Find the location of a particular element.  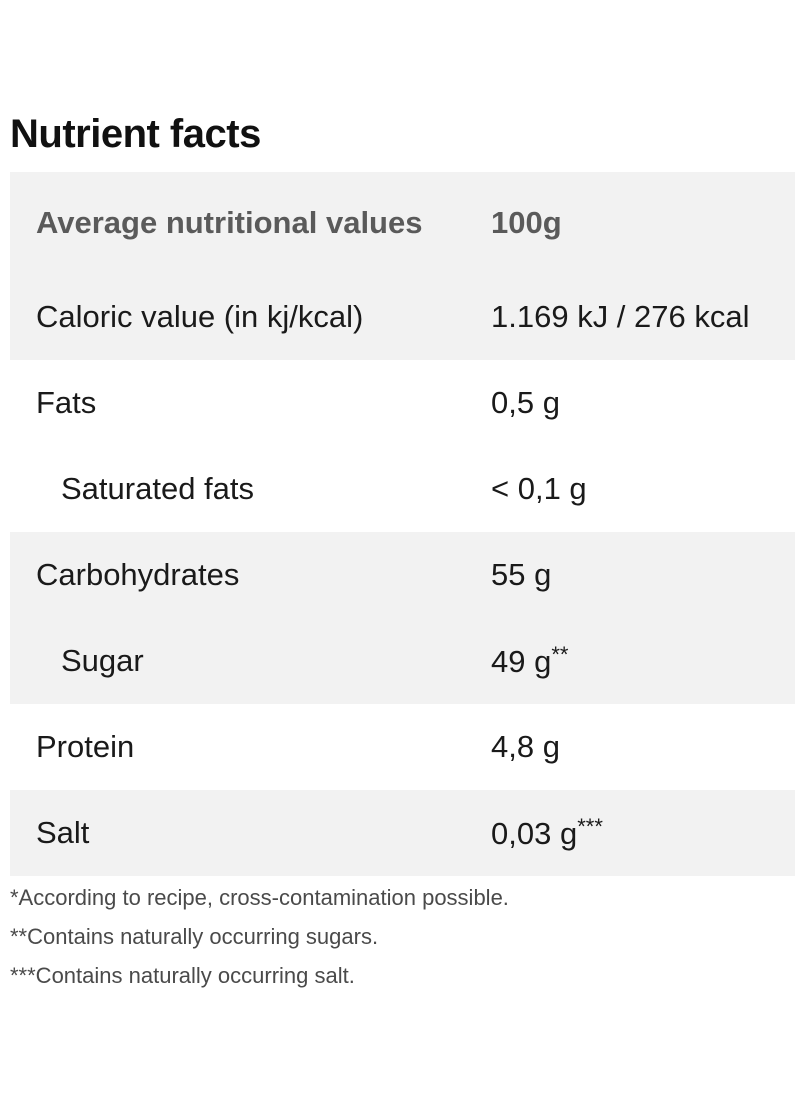

header-value: 100g is located at coordinates (526, 222).